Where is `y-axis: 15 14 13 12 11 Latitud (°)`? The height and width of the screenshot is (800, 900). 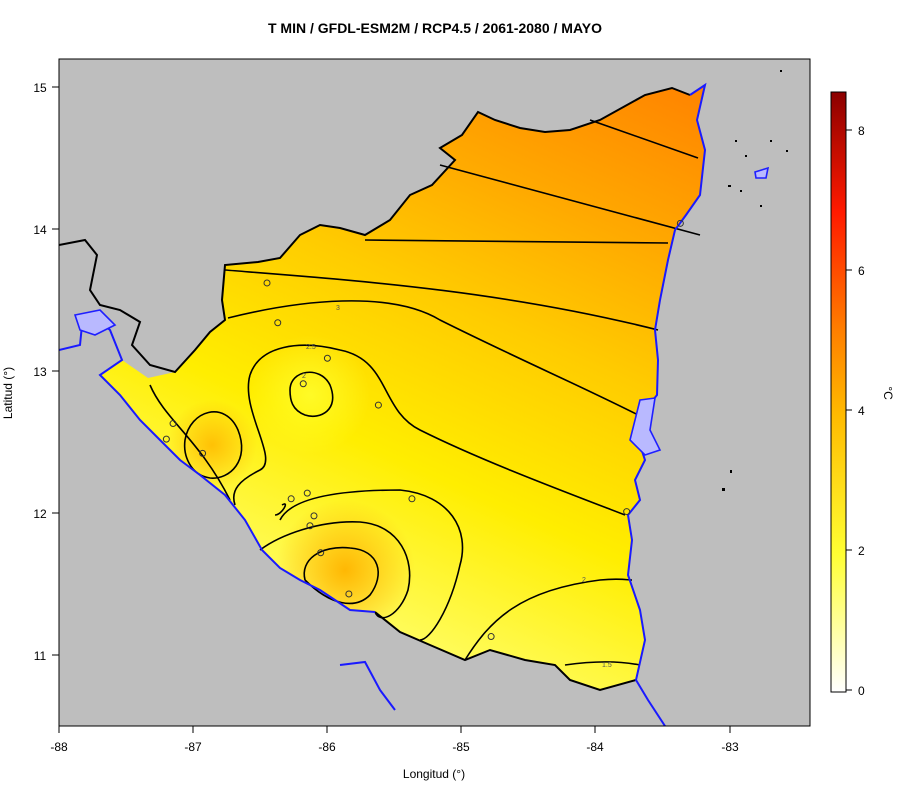
y-axis: 15 14 13 12 11 Latitud (°) is located at coordinates (30, 372).